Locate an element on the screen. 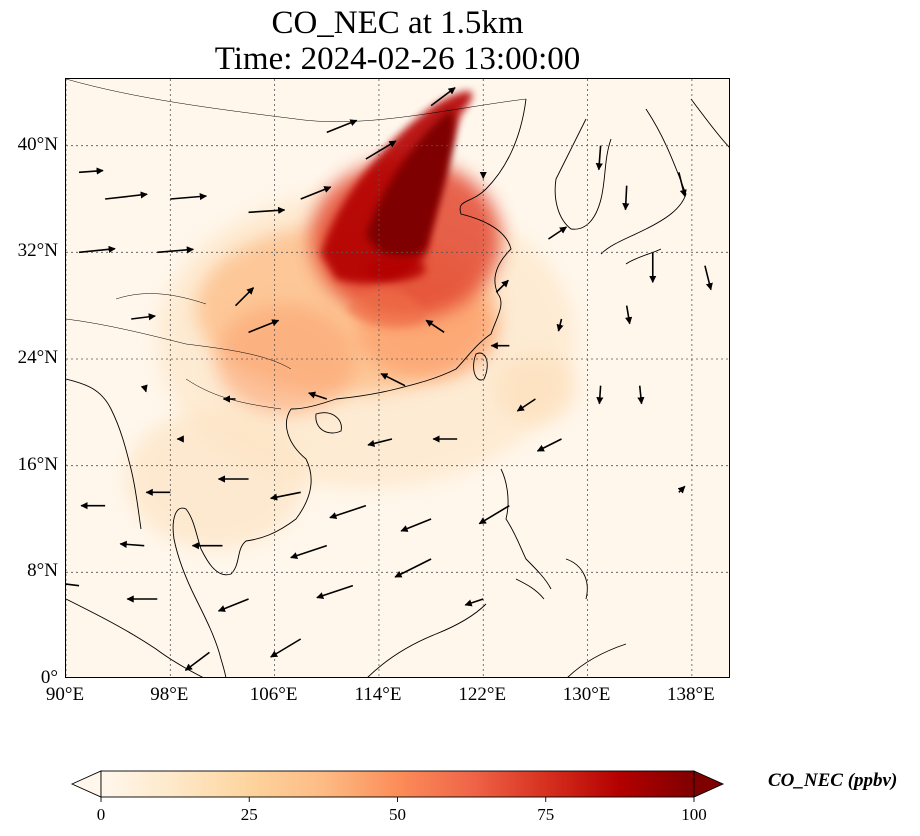  coastline-china is located at coordinates (408, 254).